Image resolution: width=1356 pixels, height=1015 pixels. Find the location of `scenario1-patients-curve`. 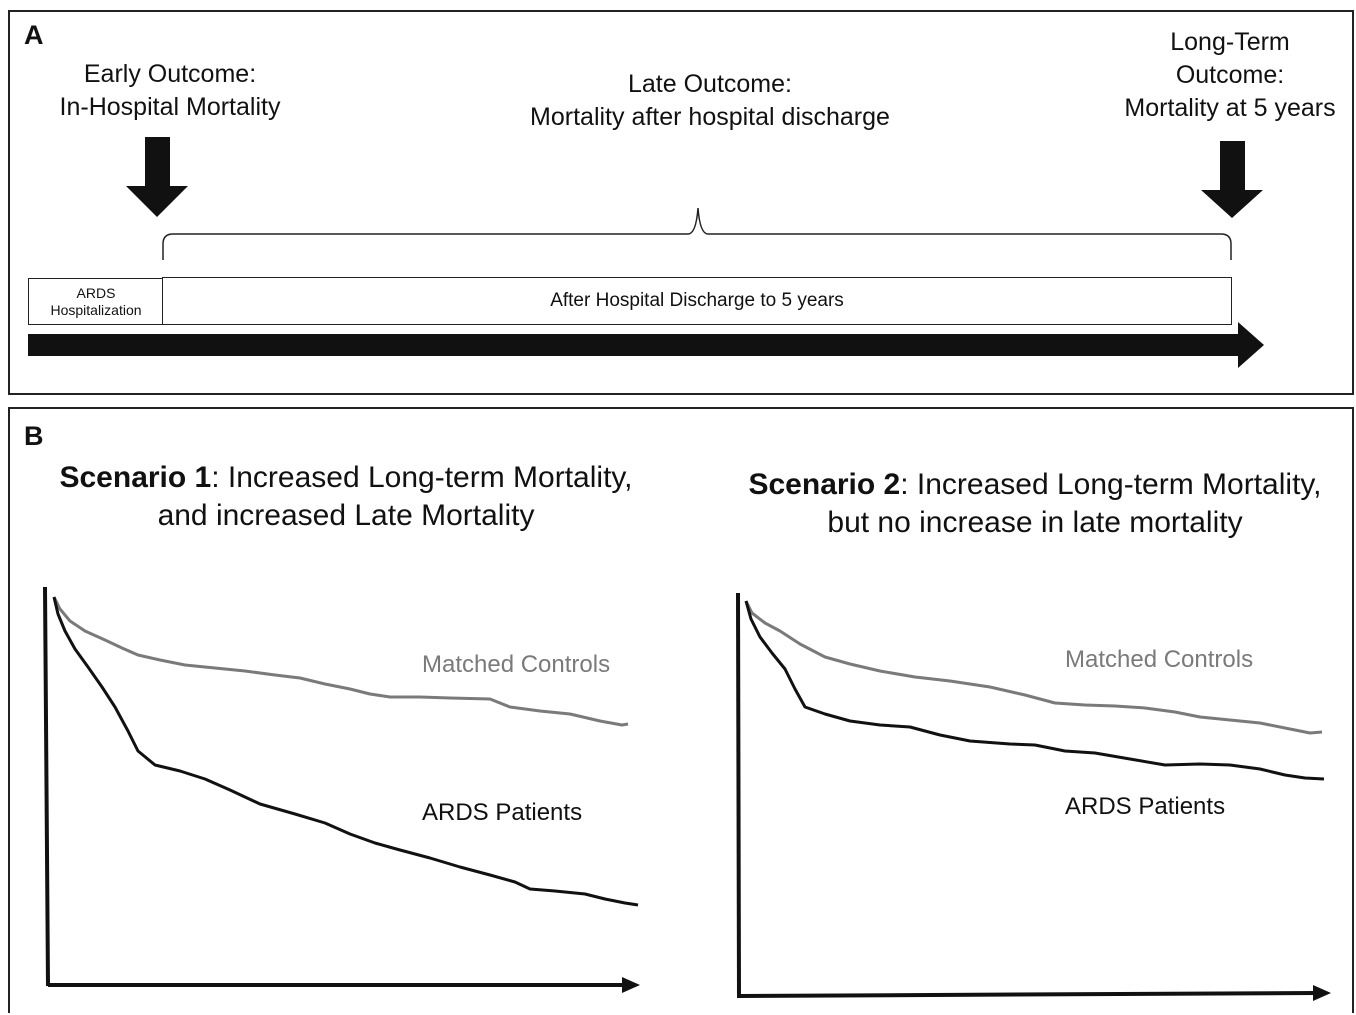

scenario1-patients-curve is located at coordinates (345, 751).